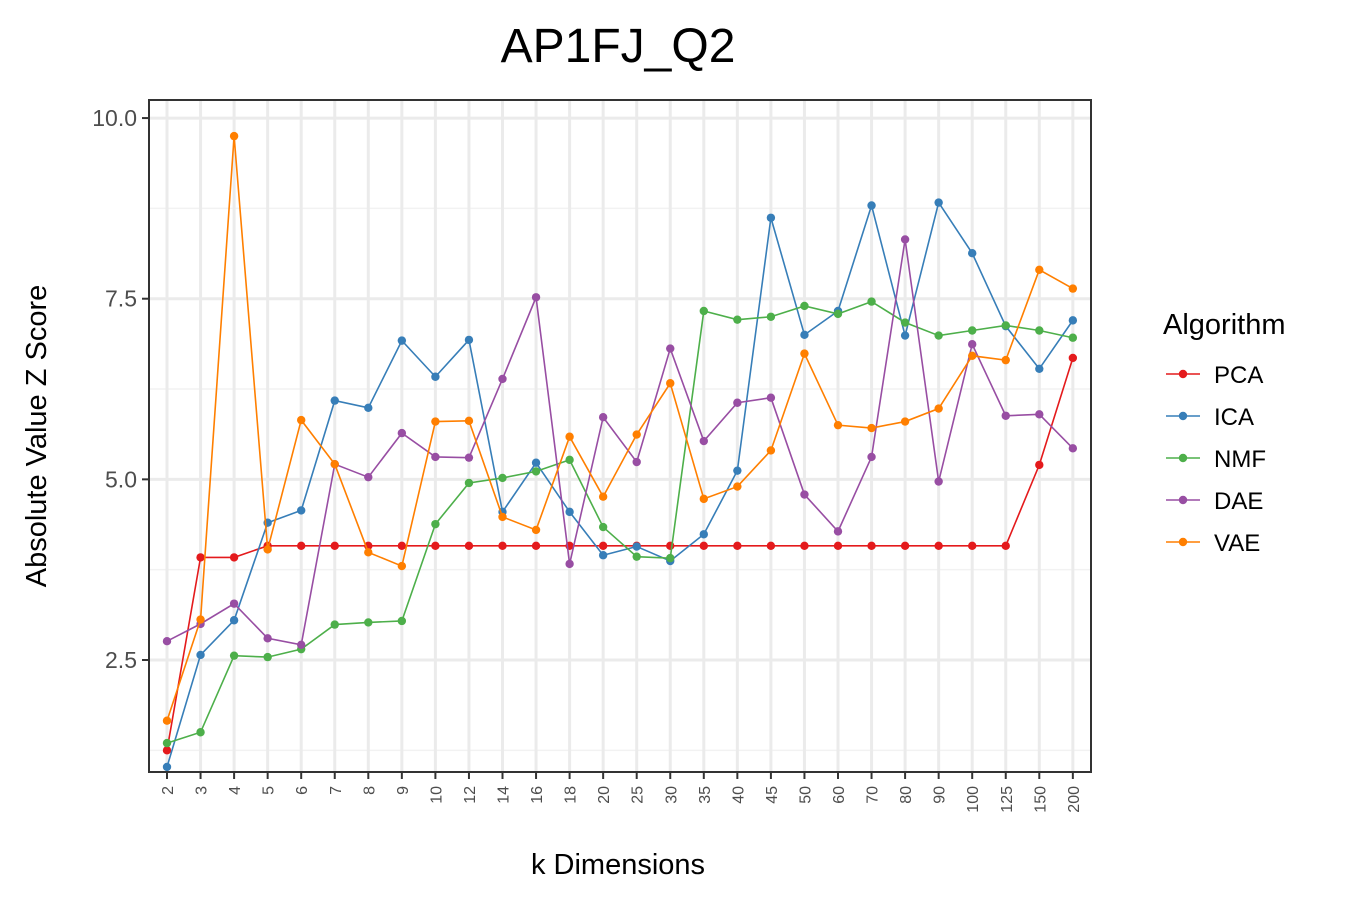 The width and height of the screenshot is (1350, 900). I want to click on x-tick-label: 60, so click(839, 795).